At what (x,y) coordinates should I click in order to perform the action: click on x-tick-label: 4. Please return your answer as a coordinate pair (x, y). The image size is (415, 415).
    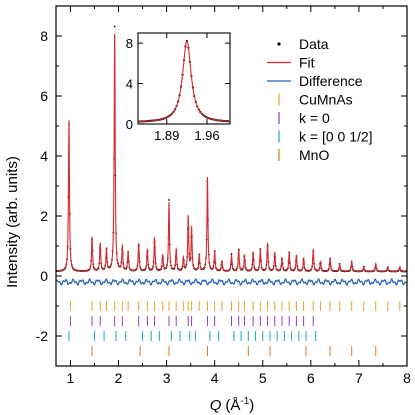
    Looking at the image, I should click on (215, 378).